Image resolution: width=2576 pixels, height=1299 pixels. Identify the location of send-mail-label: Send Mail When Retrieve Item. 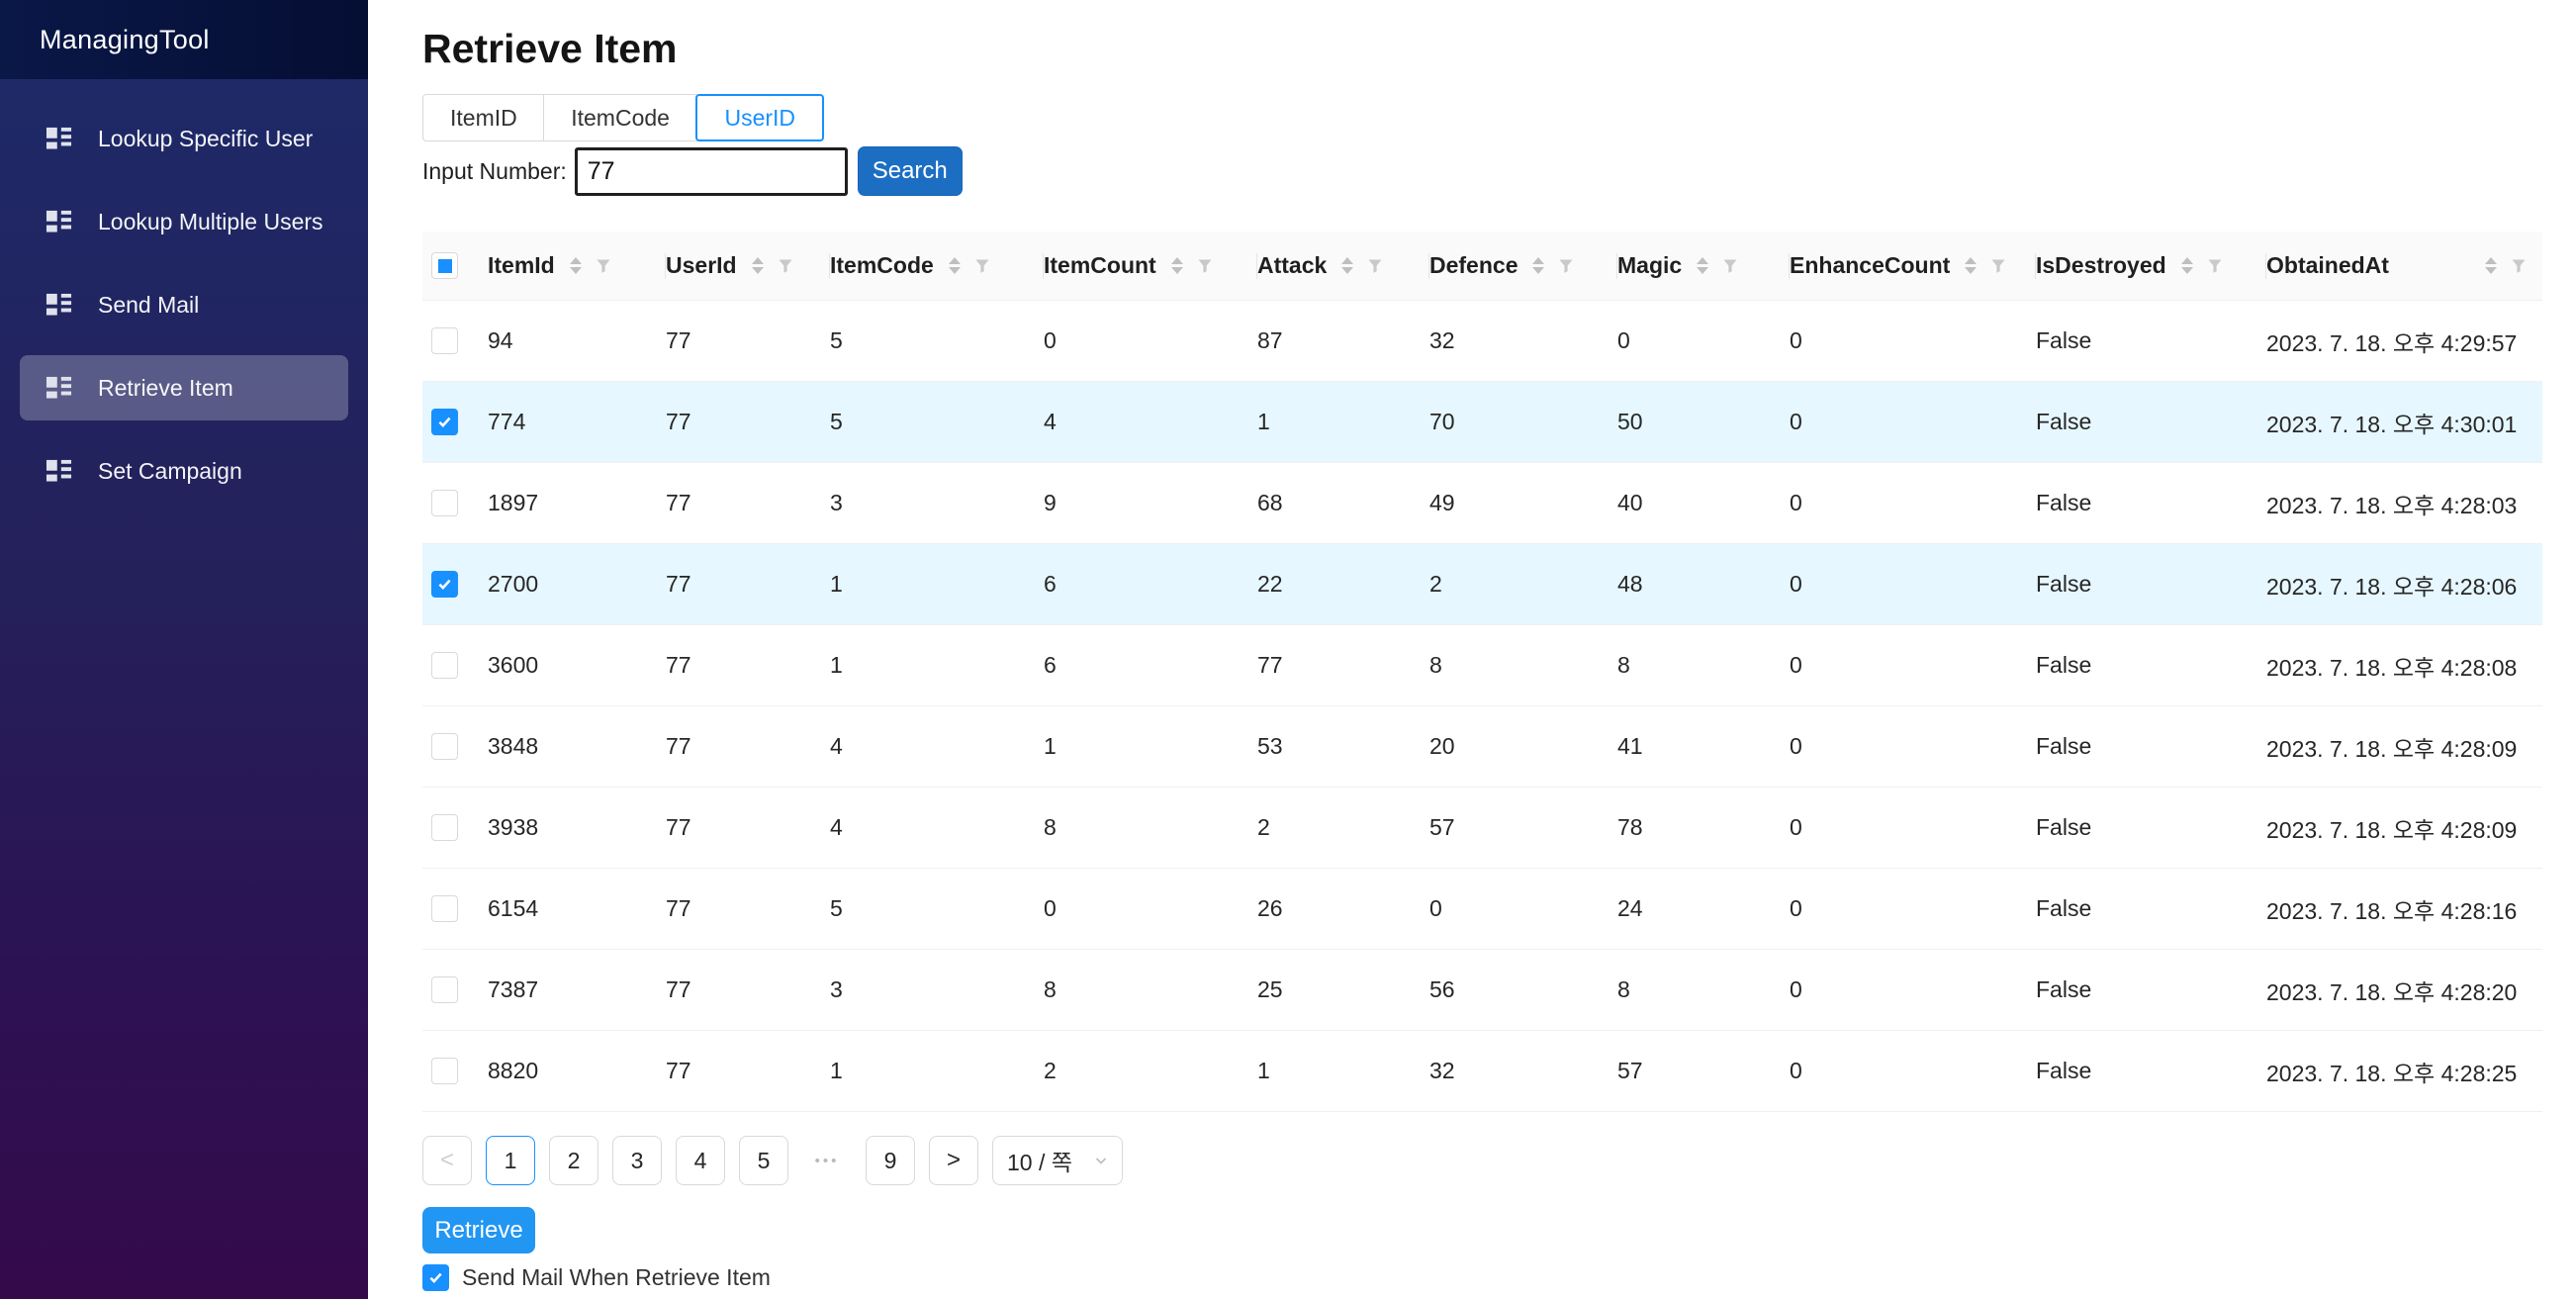
(616, 1277).